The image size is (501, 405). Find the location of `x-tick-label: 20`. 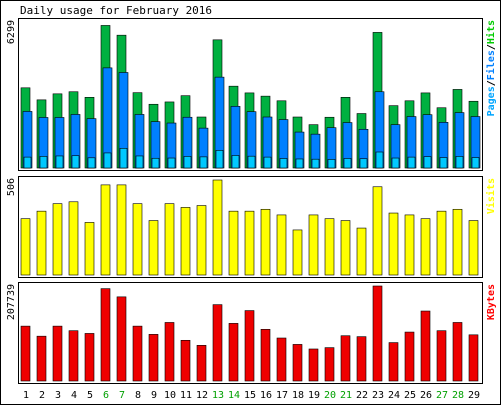

x-tick-label: 20 is located at coordinates (330, 395).